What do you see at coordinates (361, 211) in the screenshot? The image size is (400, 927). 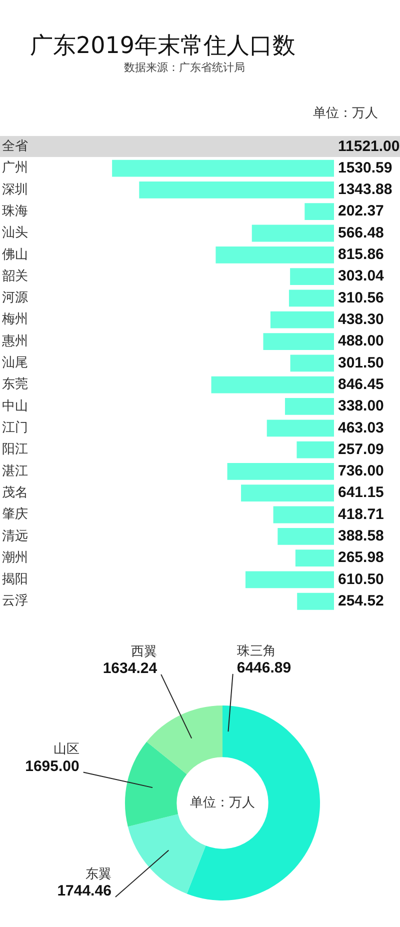 I see `data-label: 202.37` at bounding box center [361, 211].